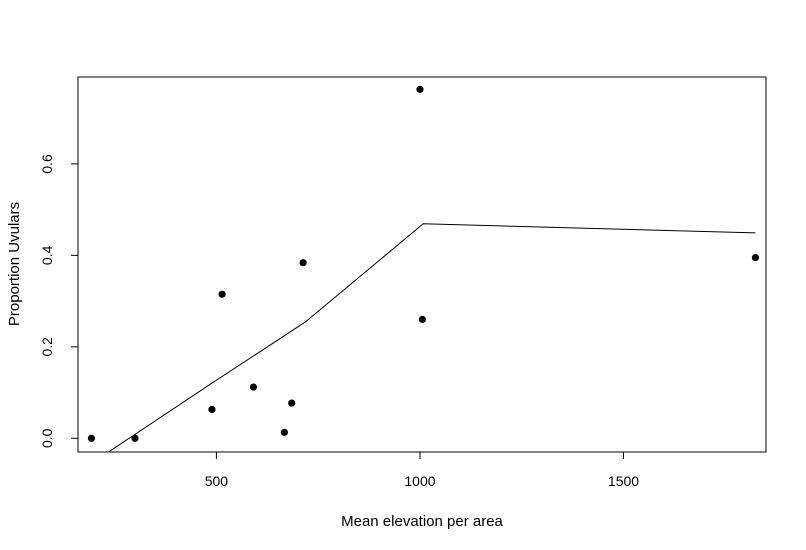  Describe the element at coordinates (422, 470) in the screenshot. I see `x-axis: 500 1000 1500` at that location.